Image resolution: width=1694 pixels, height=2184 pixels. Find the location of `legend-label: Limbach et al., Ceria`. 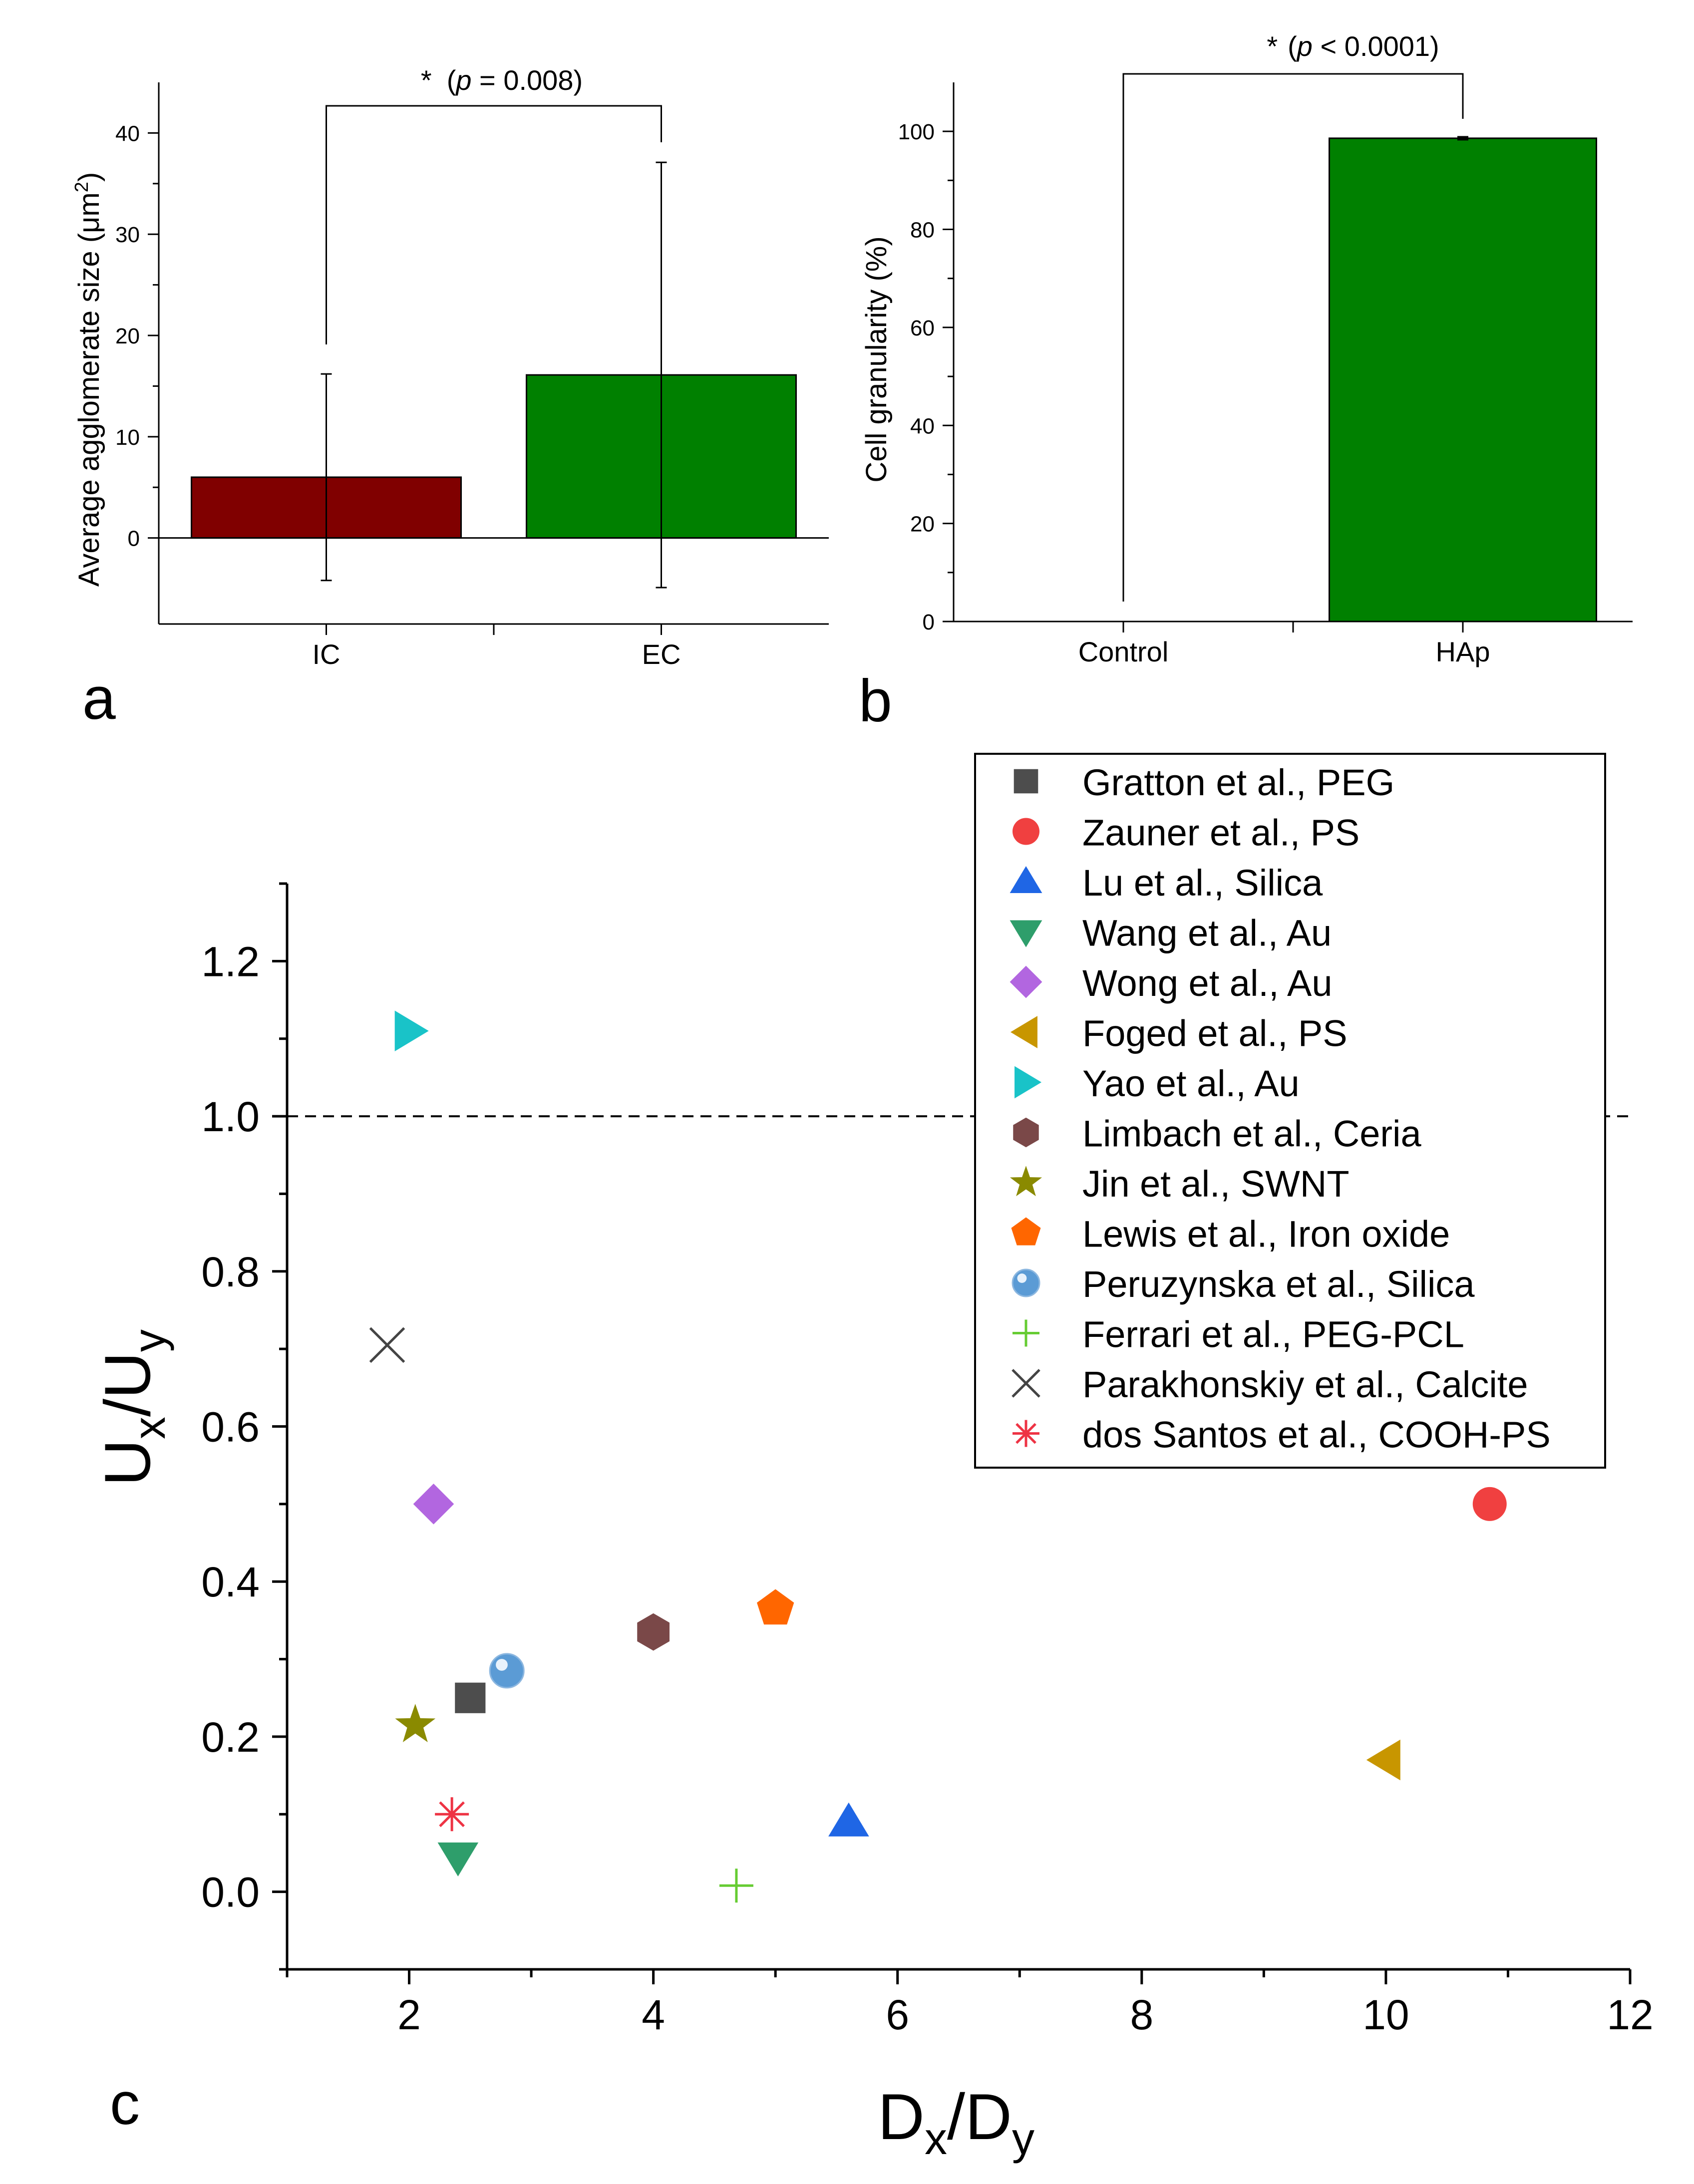

legend-label: Limbach et al., Ceria is located at coordinates (1251, 1134).